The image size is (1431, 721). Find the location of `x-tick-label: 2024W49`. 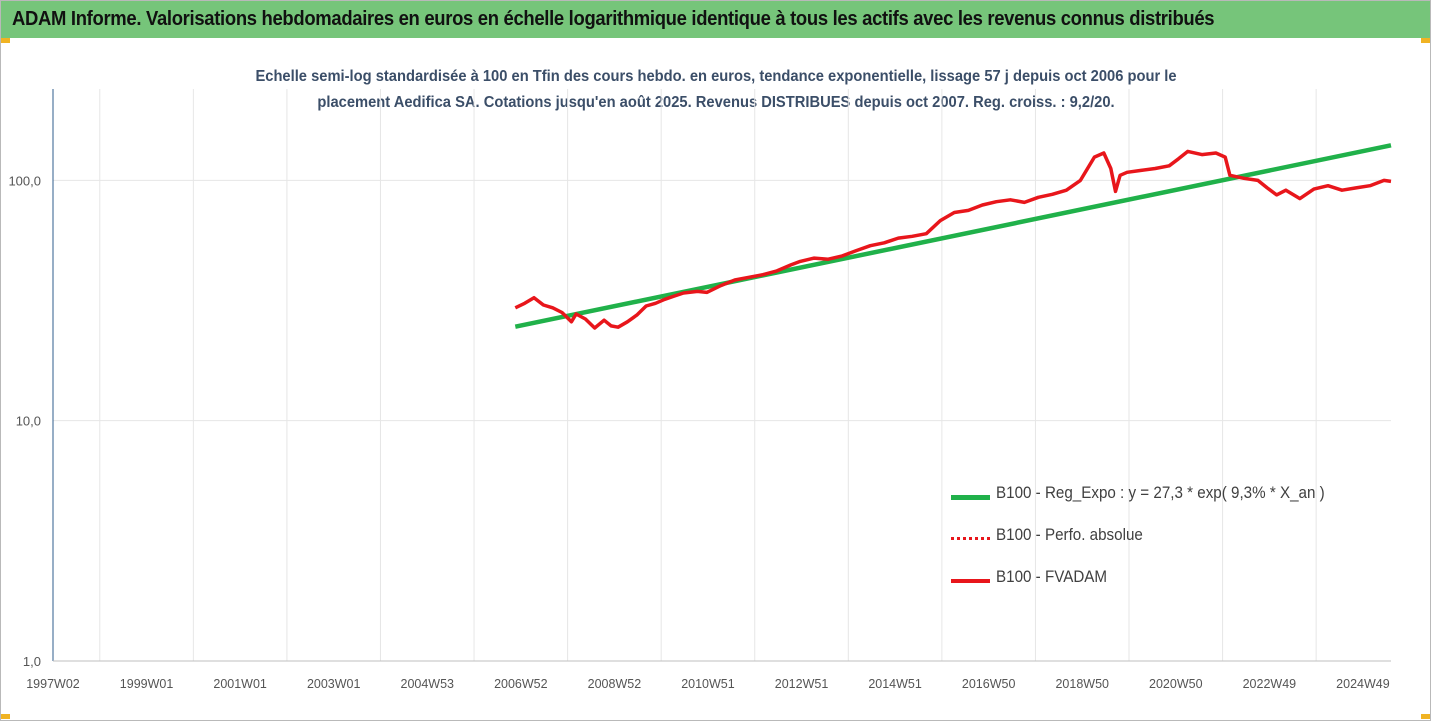

x-tick-label: 2024W49 is located at coordinates (1363, 684).